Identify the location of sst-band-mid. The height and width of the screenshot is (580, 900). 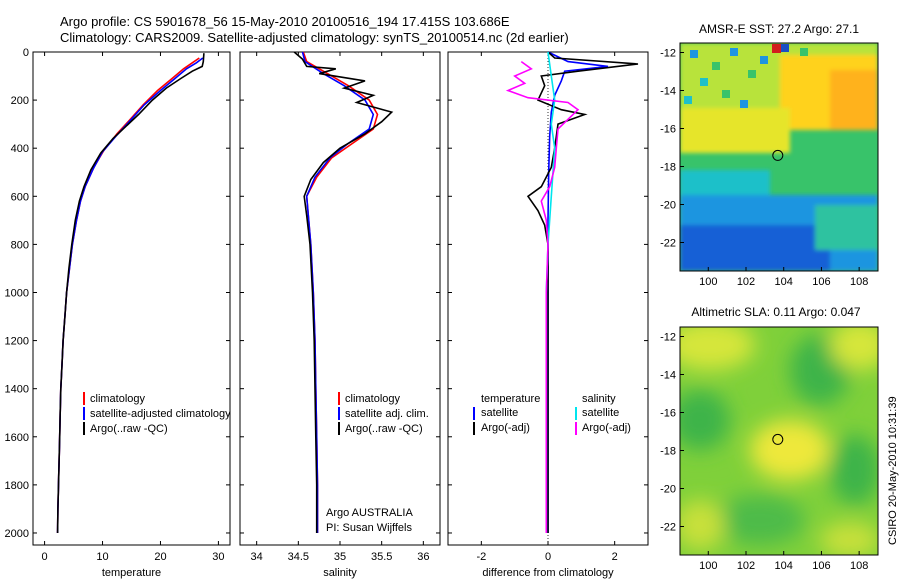
(735, 130).